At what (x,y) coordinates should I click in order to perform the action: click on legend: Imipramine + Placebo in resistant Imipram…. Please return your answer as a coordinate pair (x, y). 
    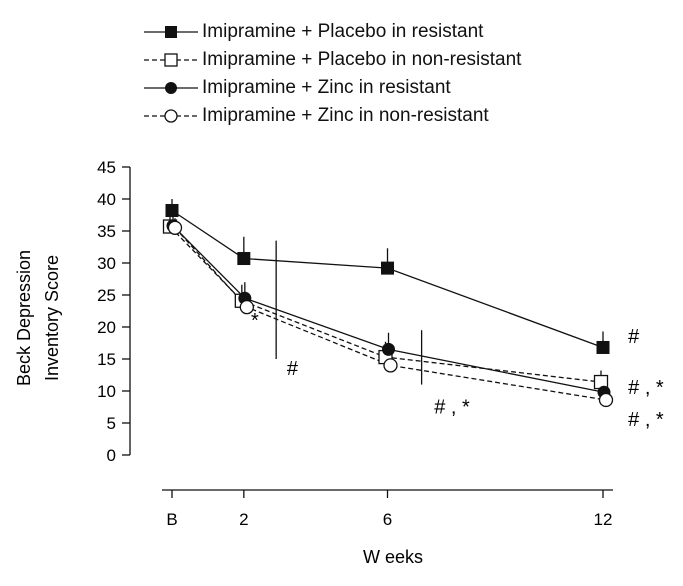
    Looking at the image, I should click on (375, 74).